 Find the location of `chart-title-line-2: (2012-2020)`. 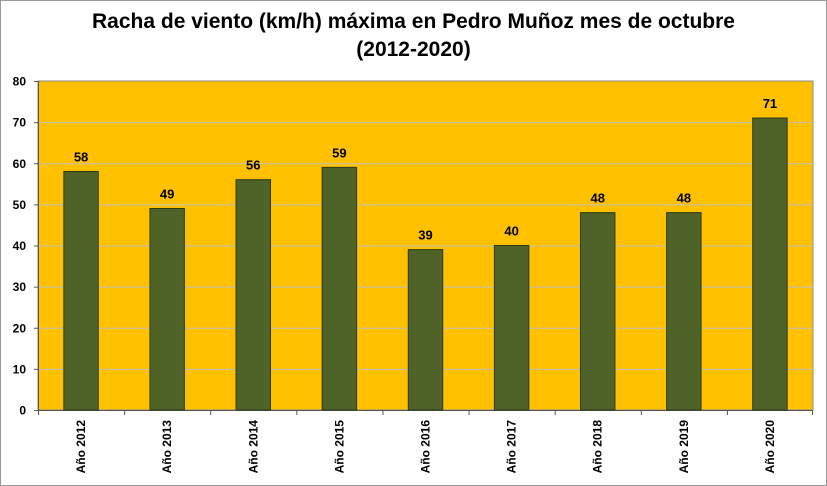

chart-title-line-2: (2012-2020) is located at coordinates (413, 49).